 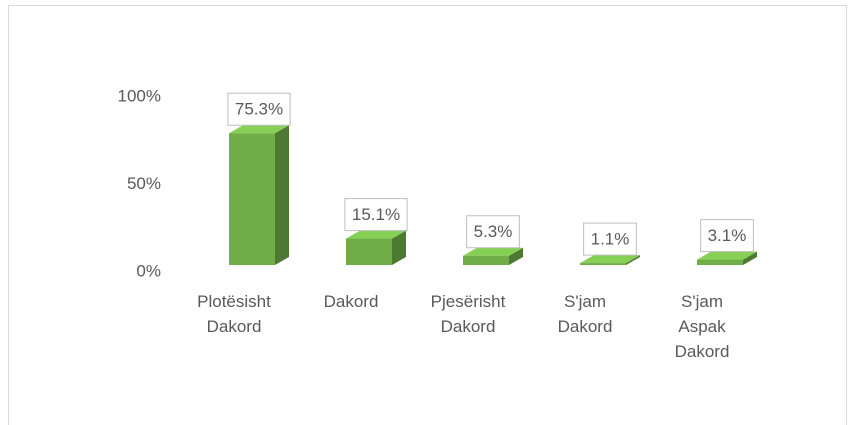 What do you see at coordinates (702, 326) in the screenshot?
I see `x-tick-label: S'jam Aspak Dakord` at bounding box center [702, 326].